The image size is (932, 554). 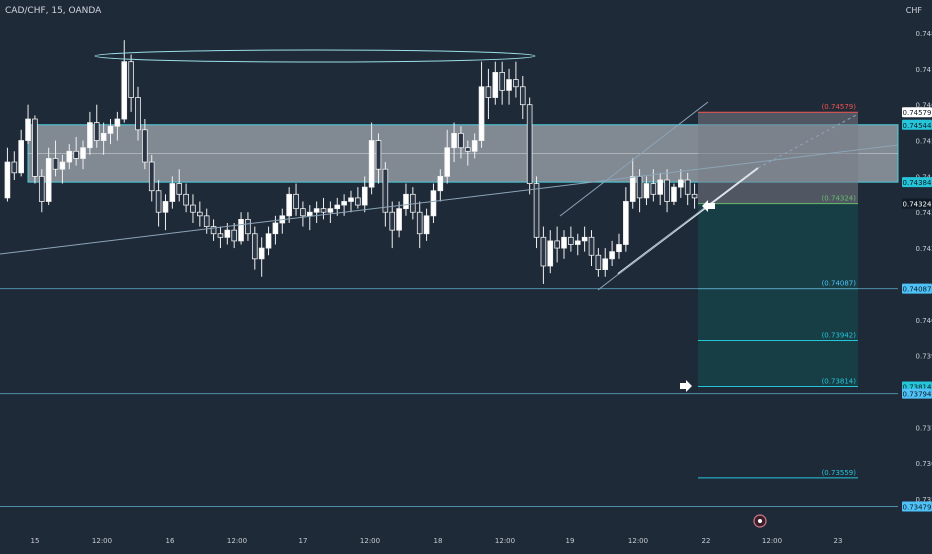 I want to click on level-label: (0.74324), so click(x=839, y=199).